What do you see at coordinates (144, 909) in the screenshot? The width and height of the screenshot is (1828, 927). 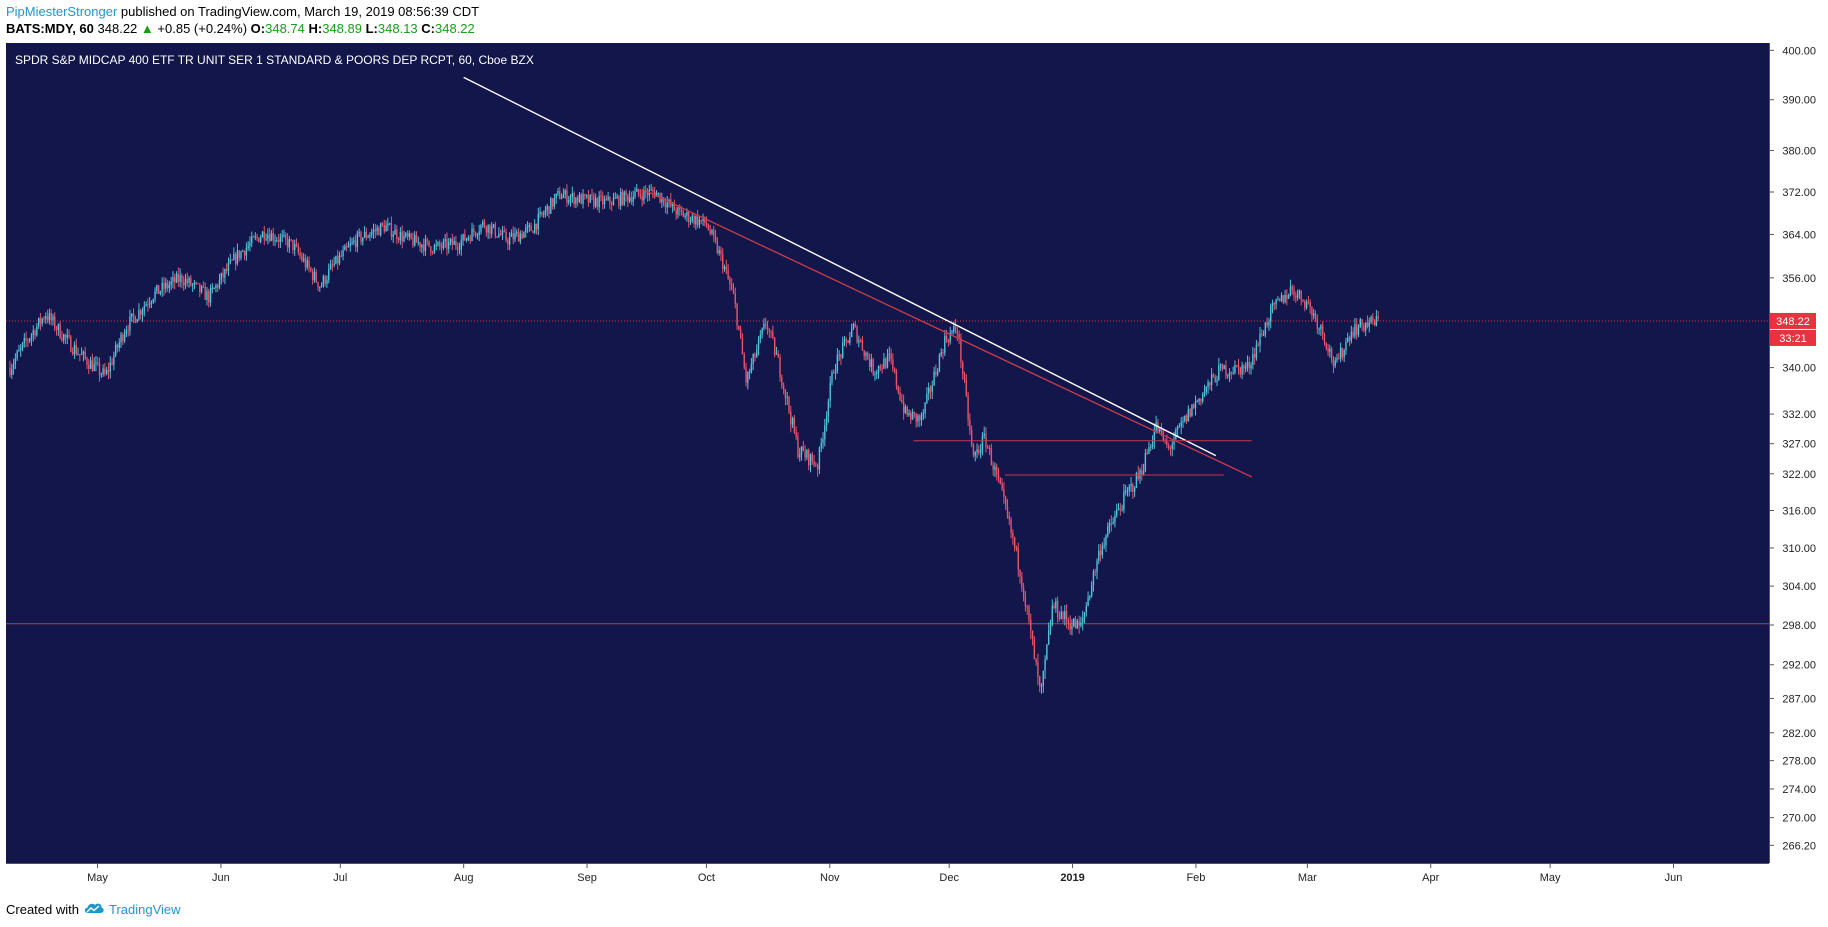 I see `tradingview-link: TradingView` at bounding box center [144, 909].